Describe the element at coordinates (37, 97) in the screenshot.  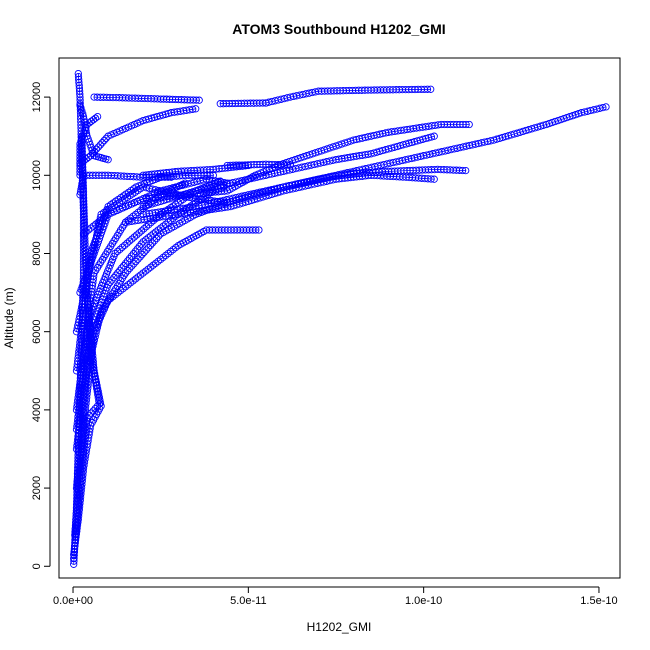
I see `y-tick-label: 12000` at that location.